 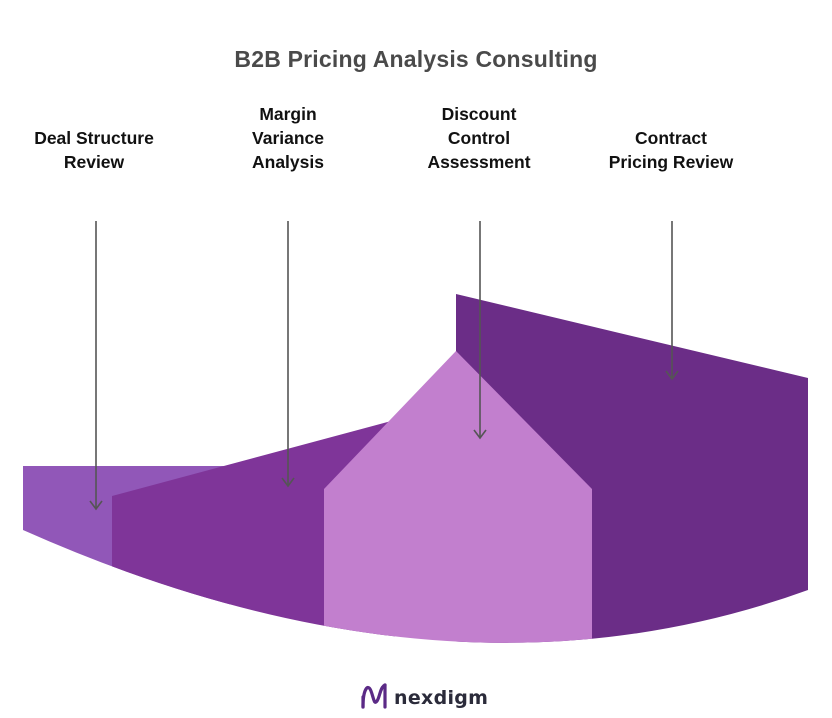 I want to click on nexdigm-logo-icon, so click(x=374, y=698).